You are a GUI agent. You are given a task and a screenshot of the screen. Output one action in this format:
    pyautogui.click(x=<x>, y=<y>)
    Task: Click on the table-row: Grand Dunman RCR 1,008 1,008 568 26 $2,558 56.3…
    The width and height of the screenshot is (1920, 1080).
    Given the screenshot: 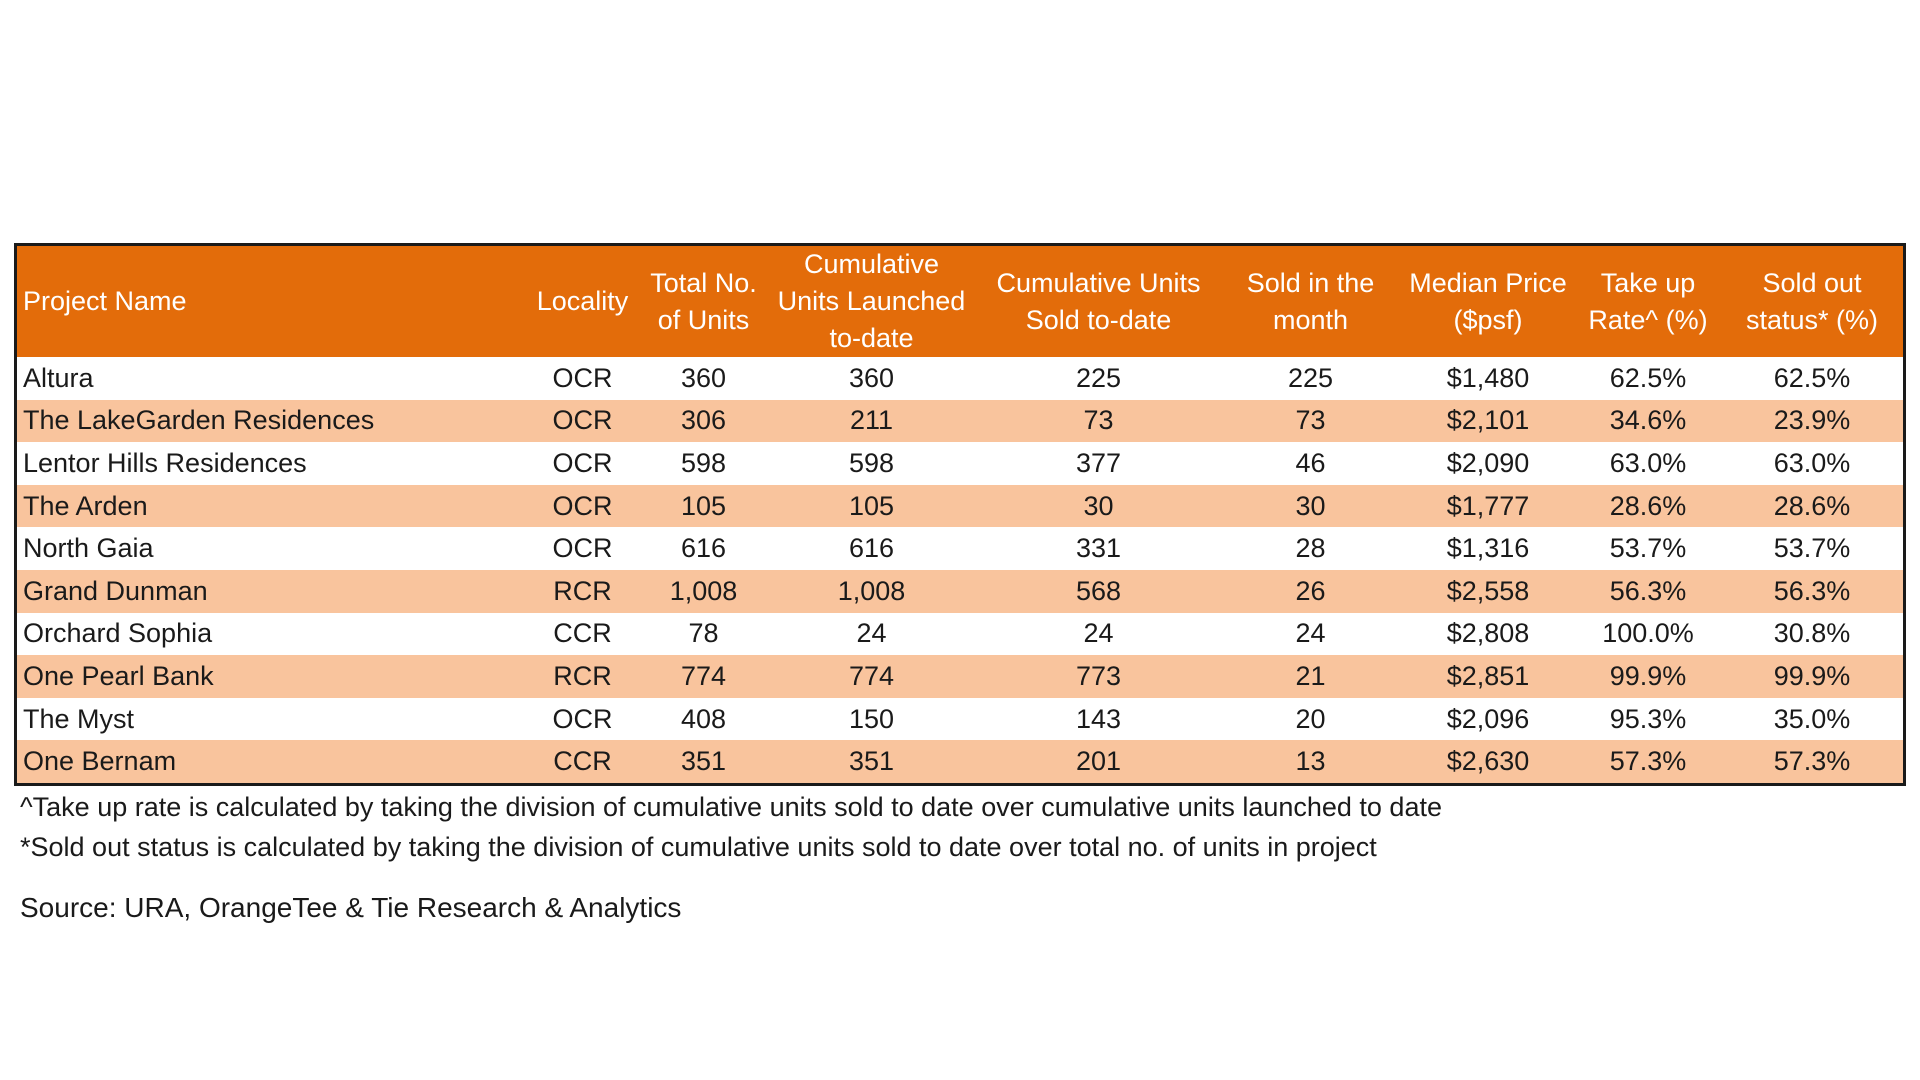 What is the action you would take?
    pyautogui.click(x=960, y=591)
    